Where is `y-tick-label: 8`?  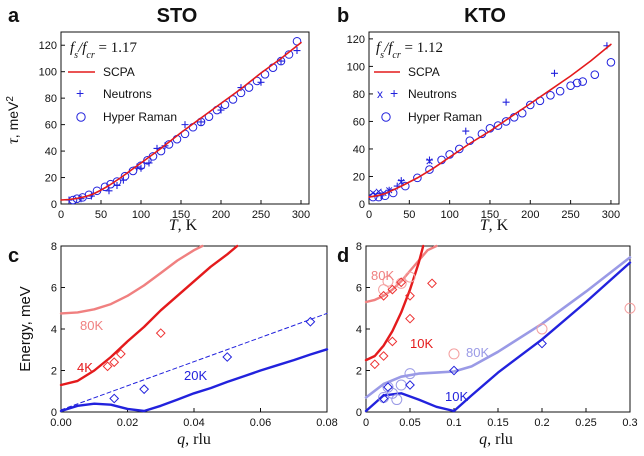
y-tick-label: 8 is located at coordinates (54, 247).